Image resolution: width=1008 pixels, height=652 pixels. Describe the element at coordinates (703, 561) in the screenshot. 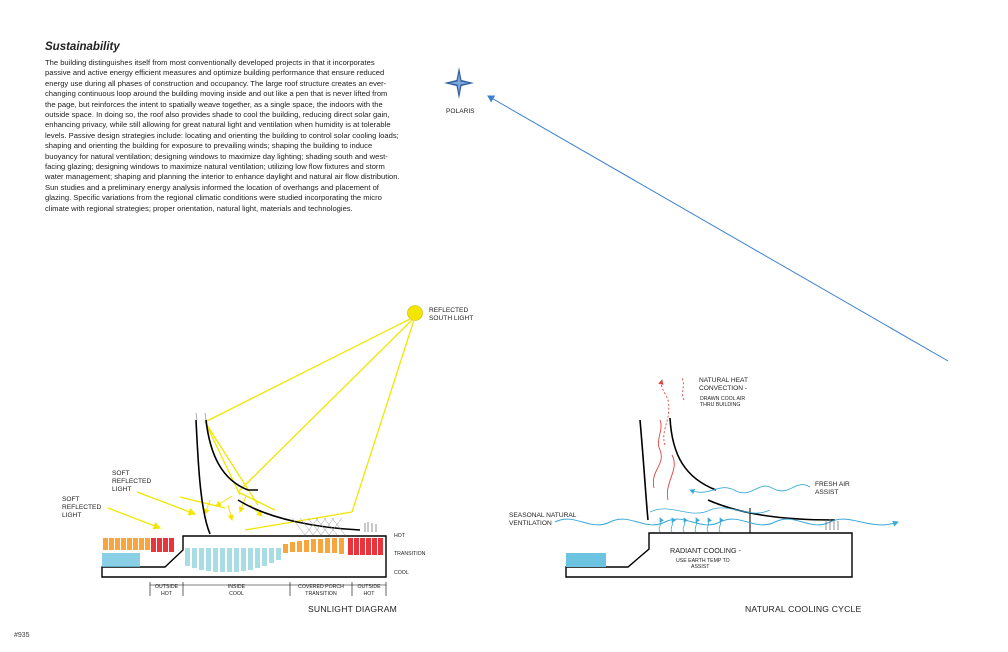

I see `radiant-cooling-sub1: USE EARTH TEMP TO` at that location.